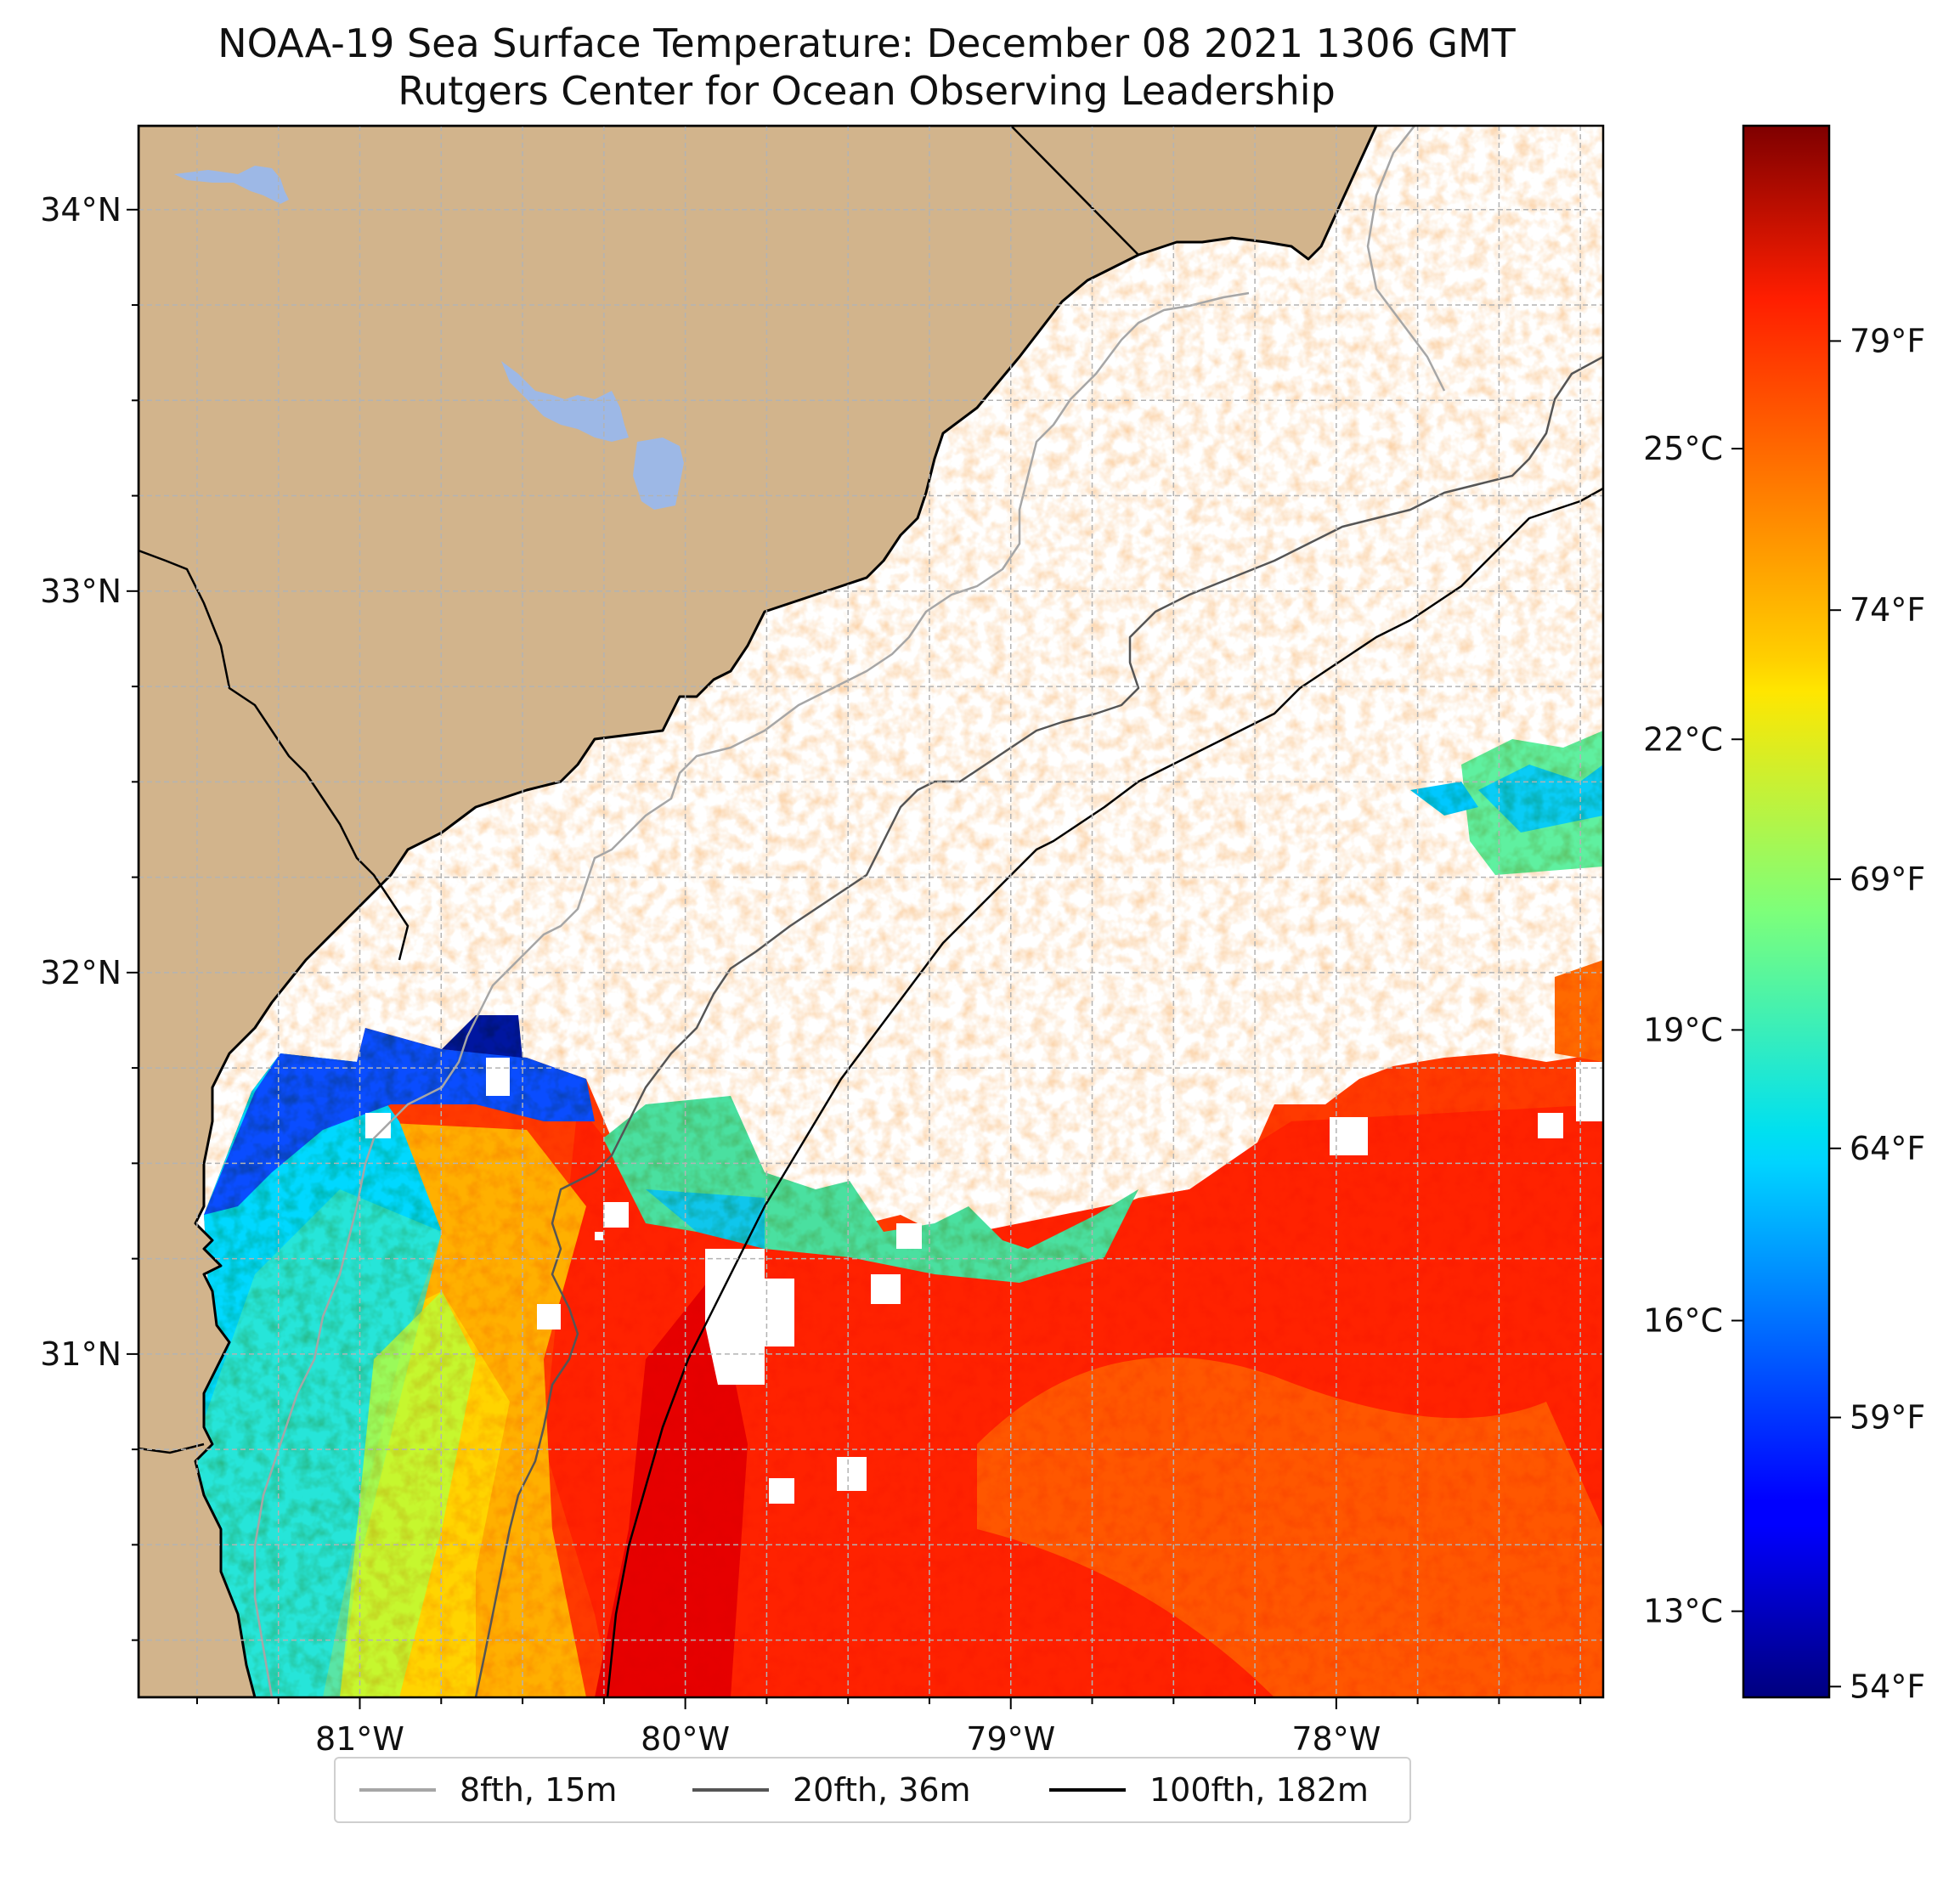 The width and height of the screenshot is (1960, 1880). Describe the element at coordinates (539, 1790) in the screenshot. I see `legend-label: 8fth, 15m` at that location.